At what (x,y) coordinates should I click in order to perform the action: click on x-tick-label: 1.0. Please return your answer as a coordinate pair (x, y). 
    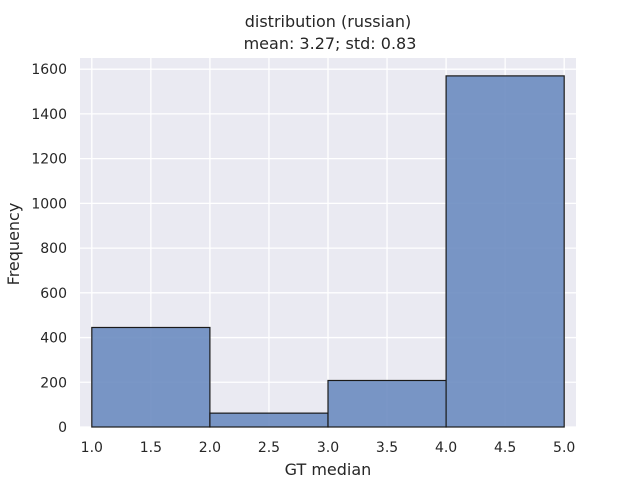
    Looking at the image, I should click on (92, 448).